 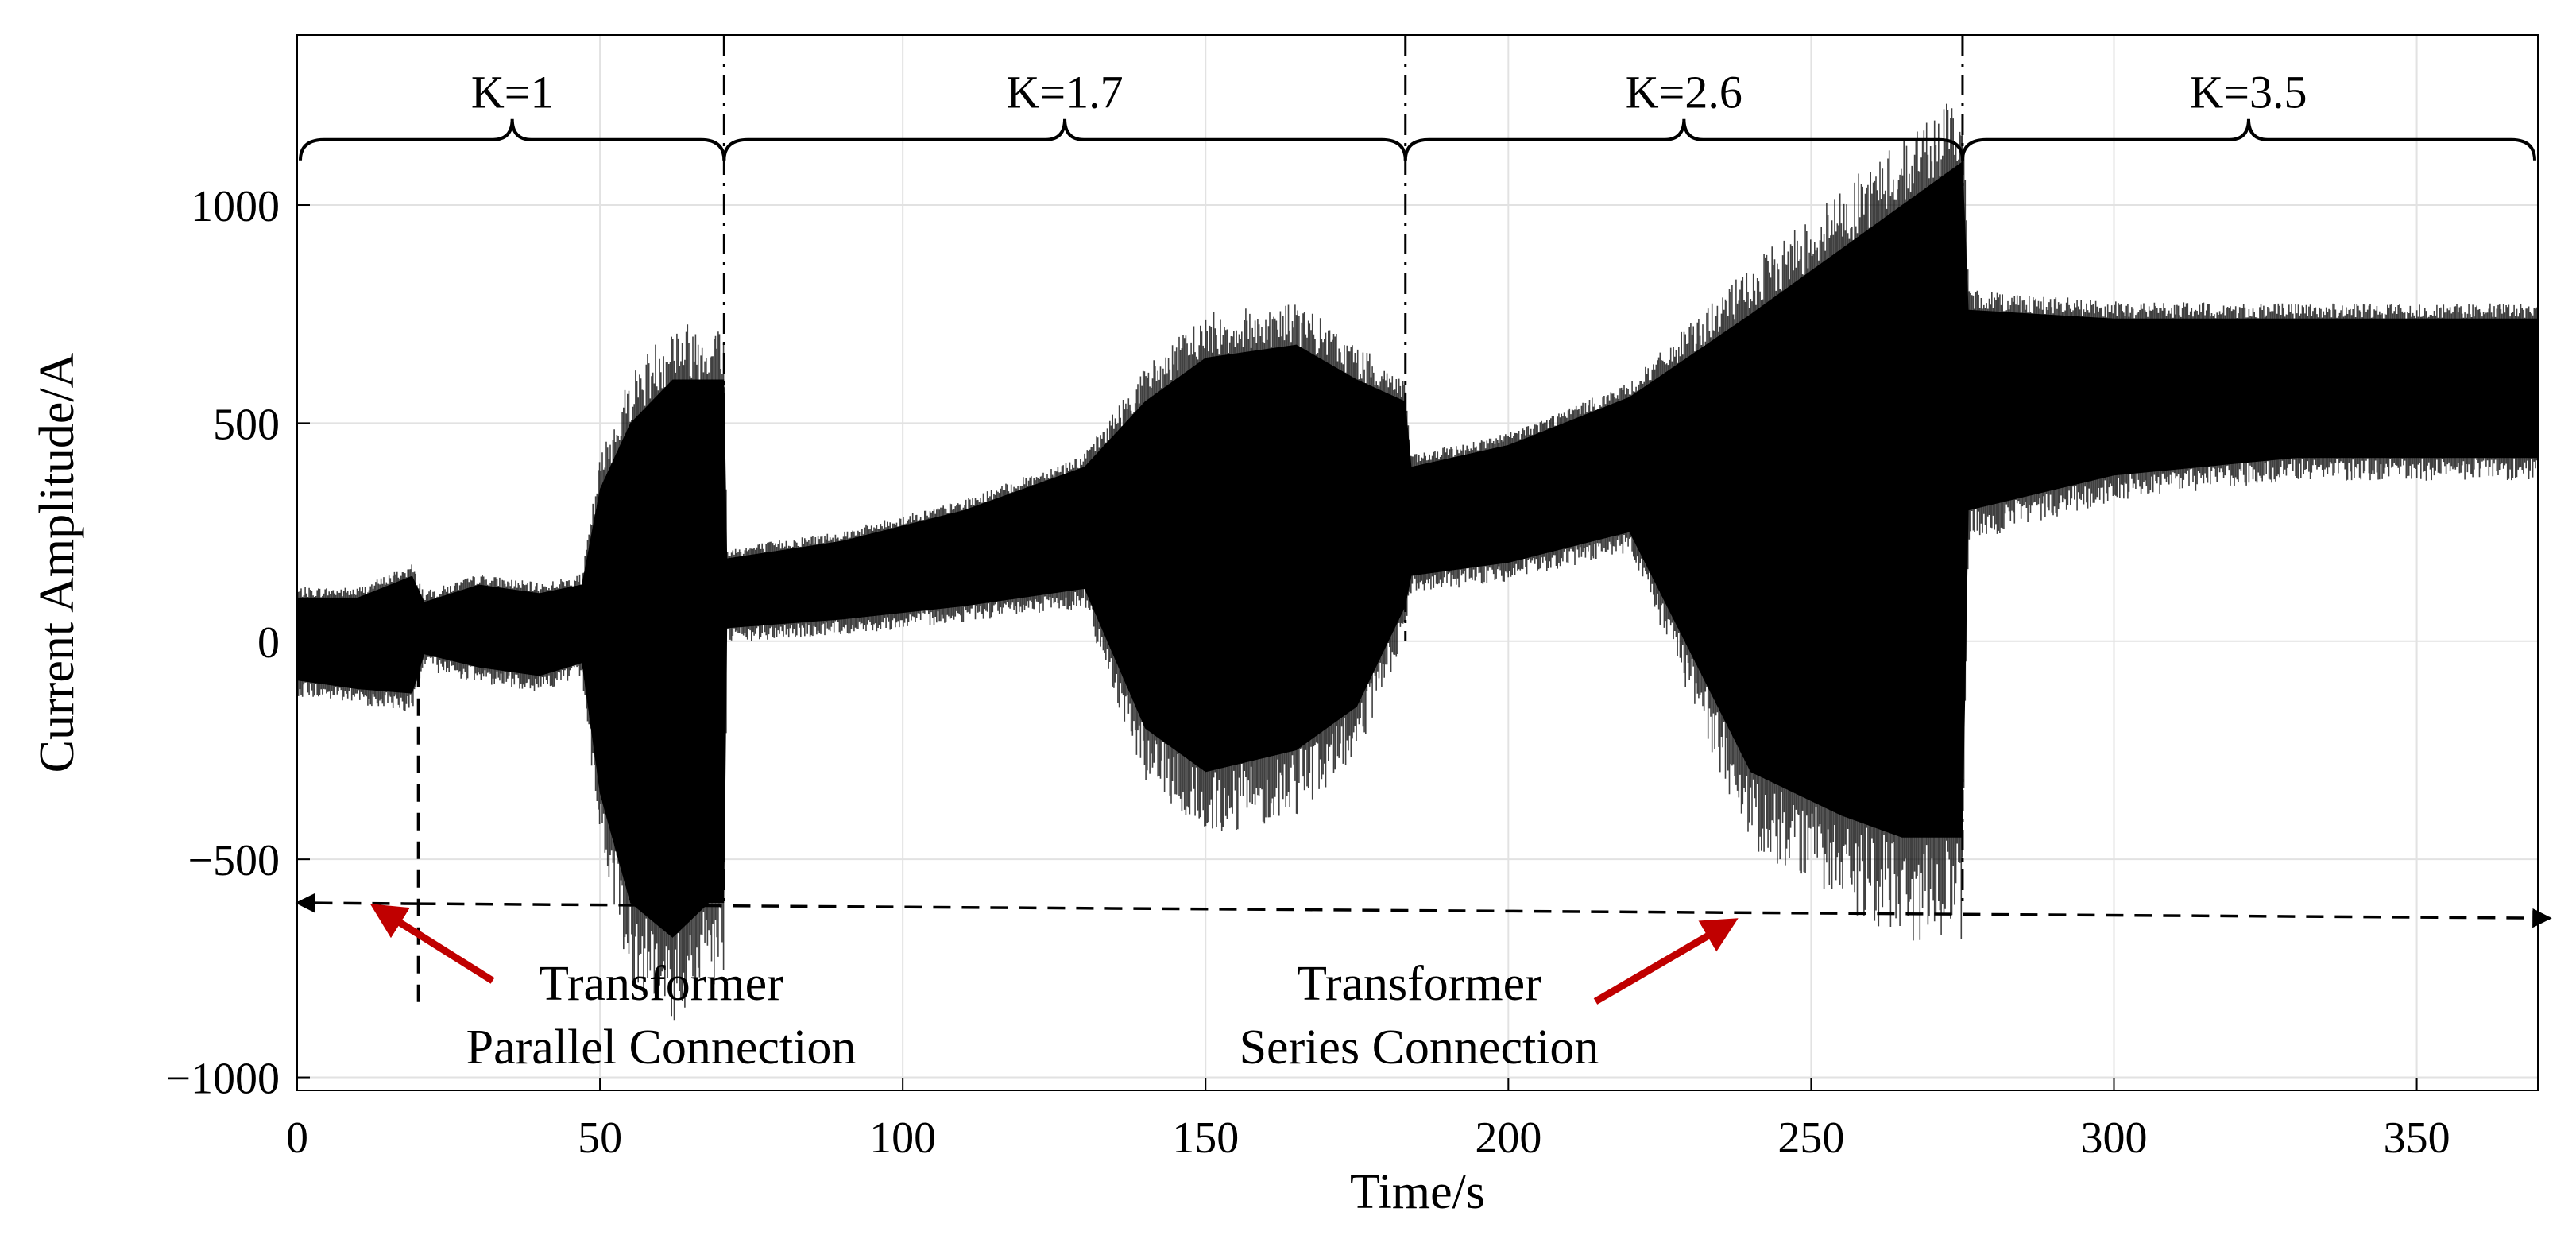 I want to click on x-tick-label: 350, so click(x=2417, y=1138).